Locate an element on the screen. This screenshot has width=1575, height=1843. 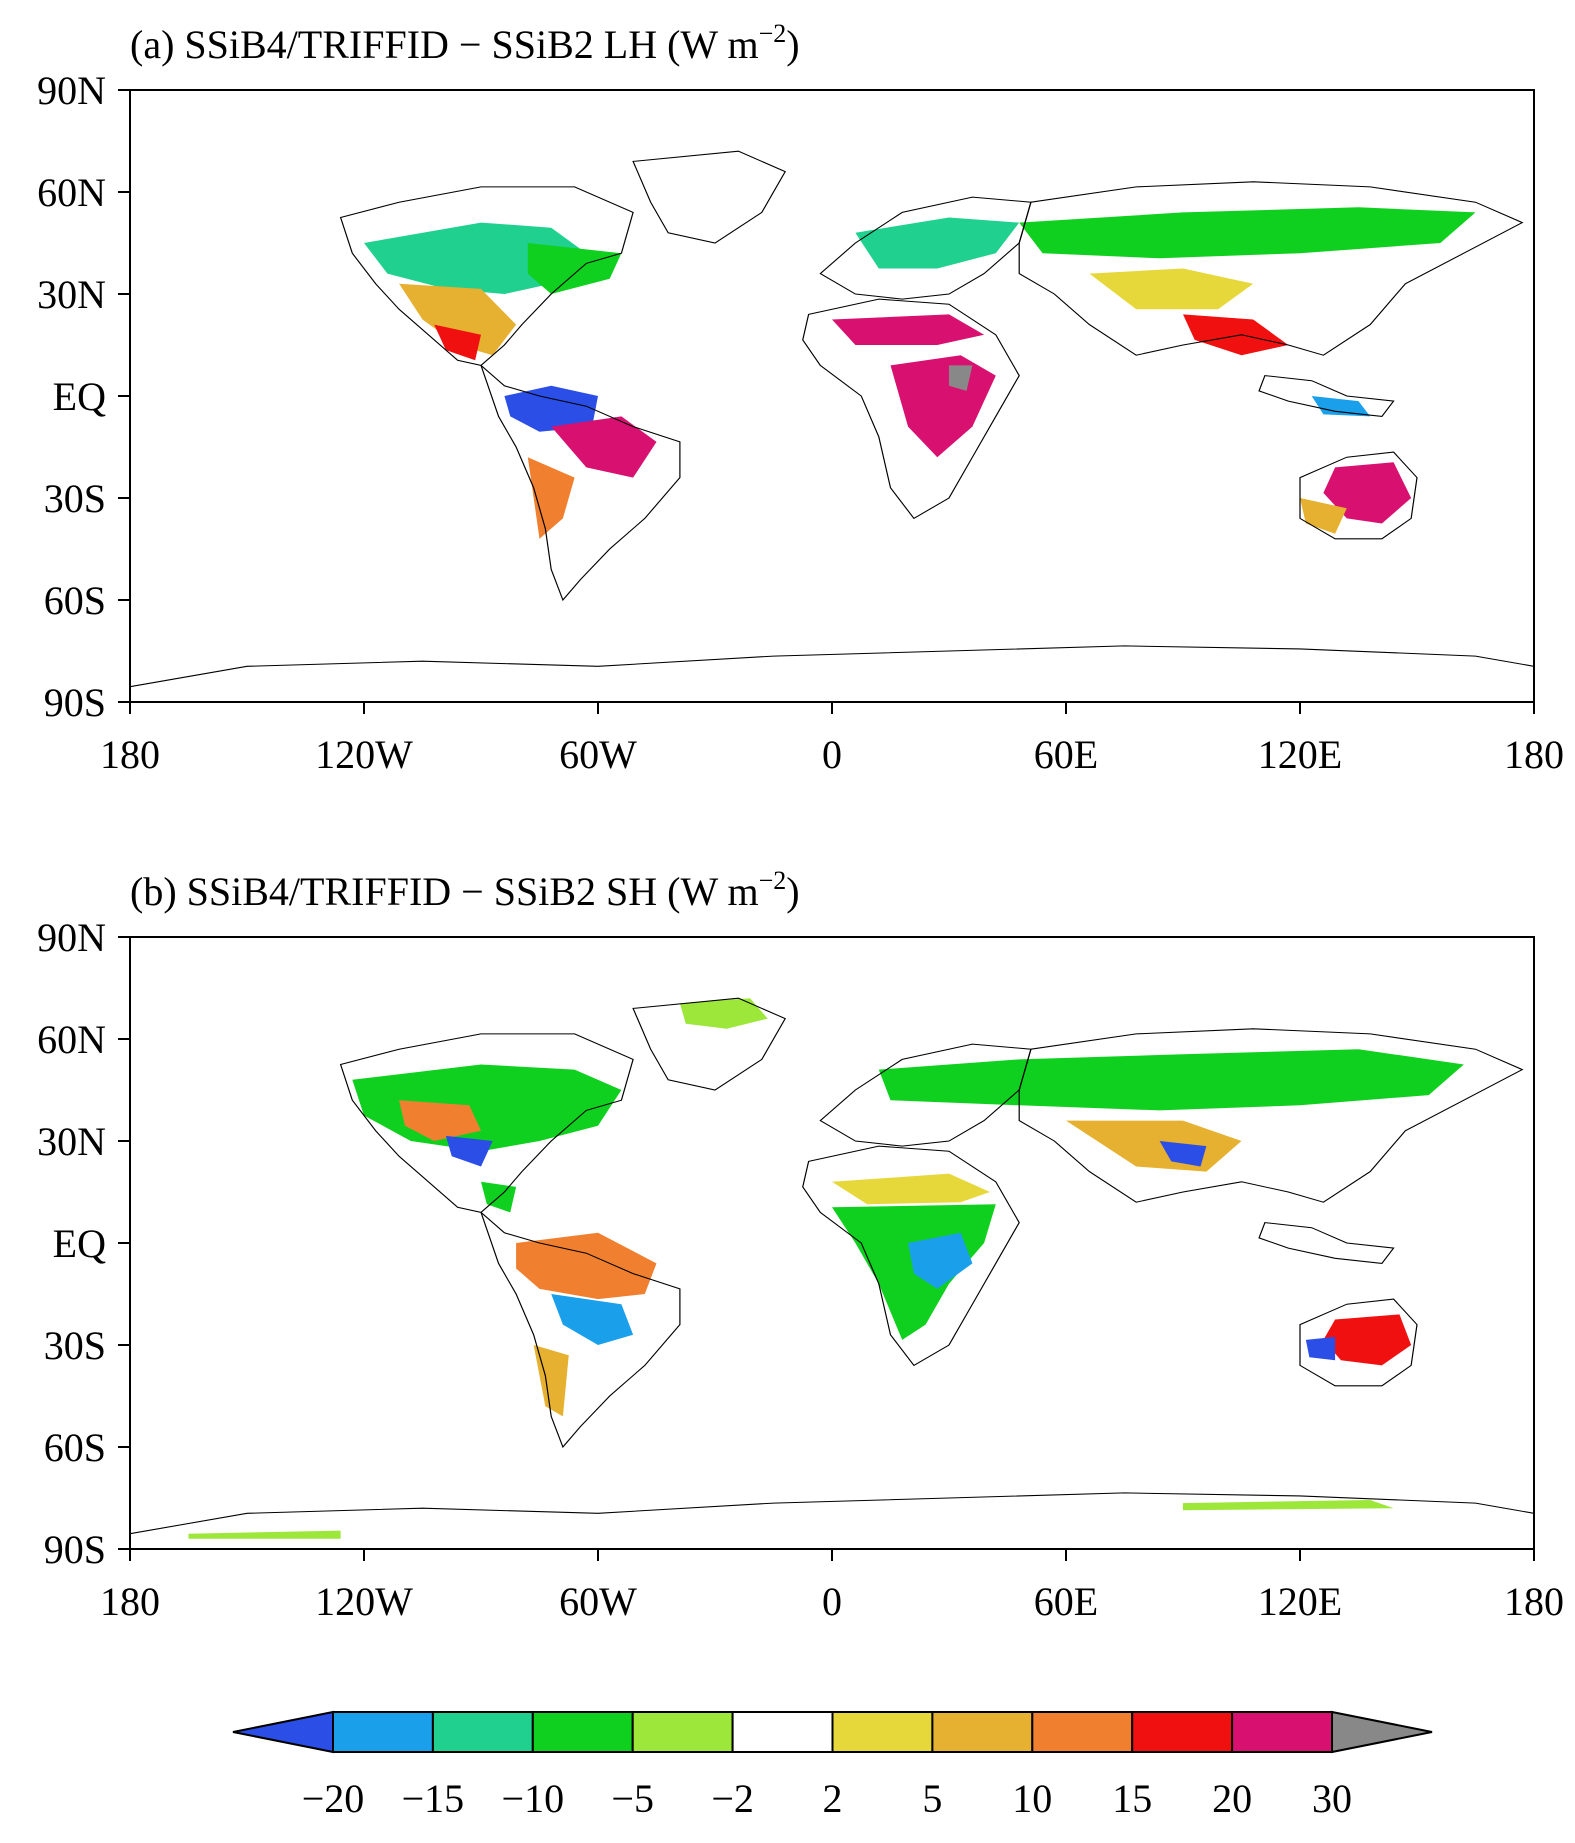
colorbar-label: 30 is located at coordinates (1332, 1798).